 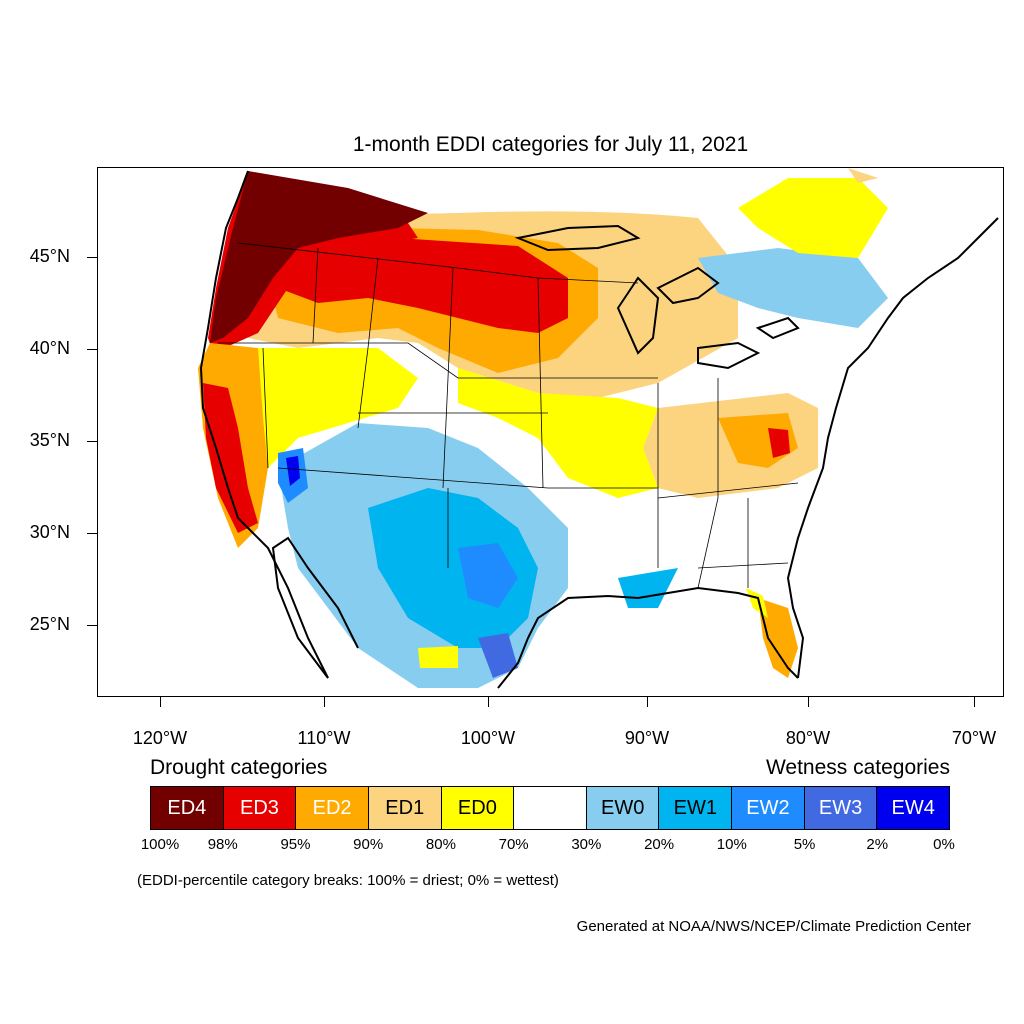 I want to click on legend-swatch-ed4: ED4, so click(x=187, y=808).